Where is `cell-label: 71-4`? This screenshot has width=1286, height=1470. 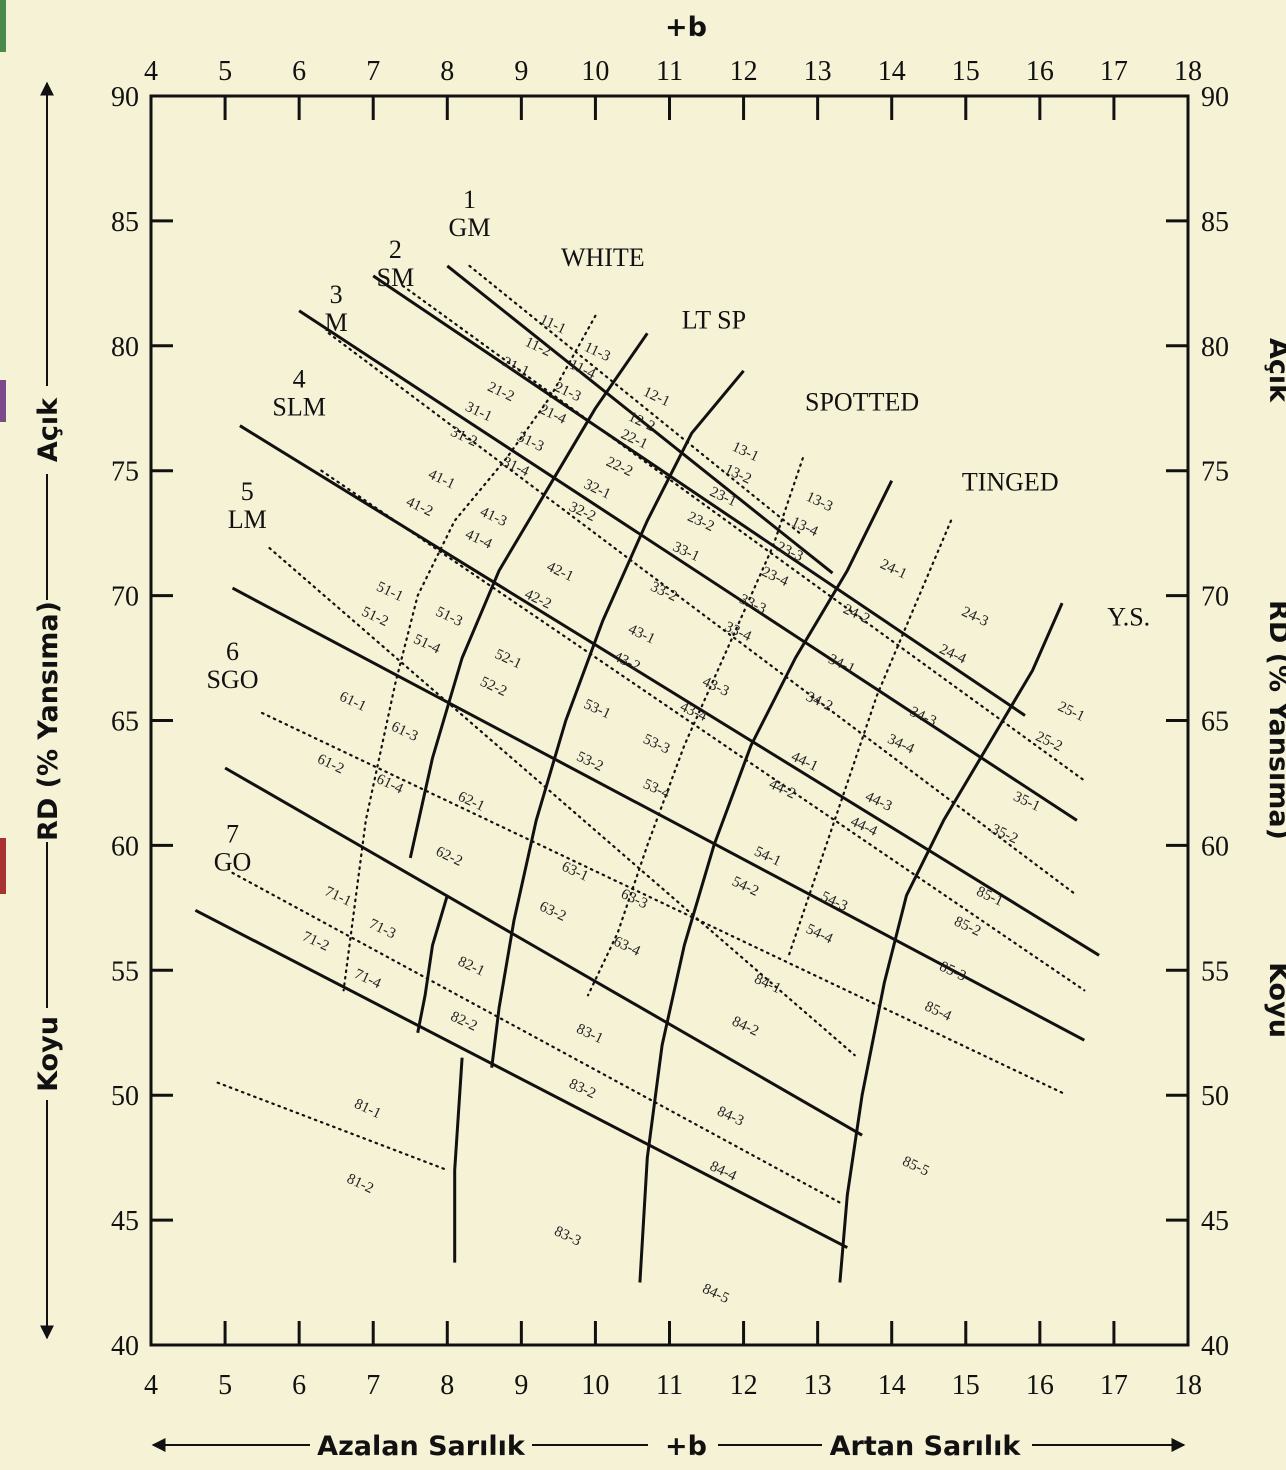
cell-label: 71-4 is located at coordinates (368, 979).